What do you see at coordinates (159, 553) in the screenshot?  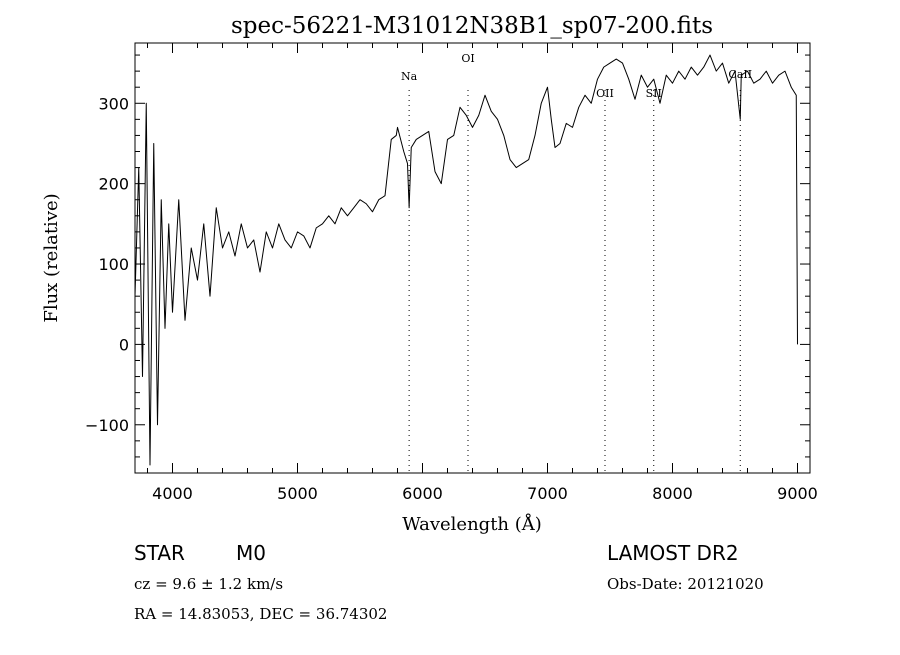 I see `object-class: STAR` at bounding box center [159, 553].